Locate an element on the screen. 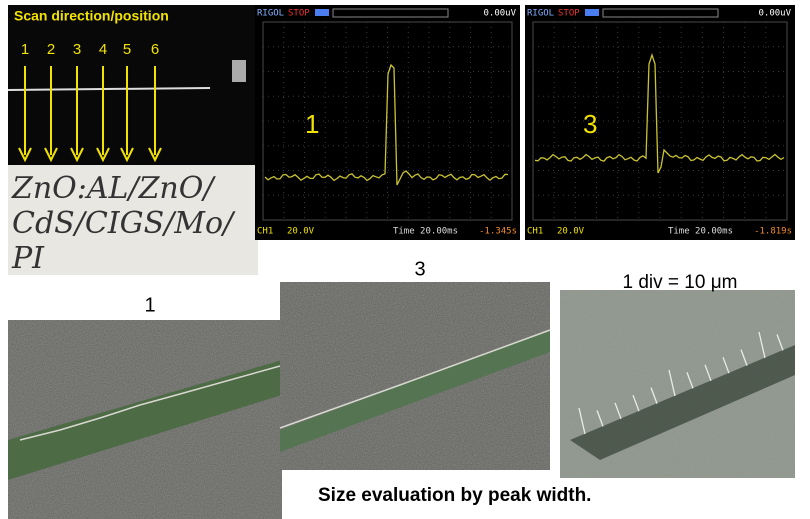 This screenshot has height=519, width=810. trace-label: 3 is located at coordinates (590, 124).